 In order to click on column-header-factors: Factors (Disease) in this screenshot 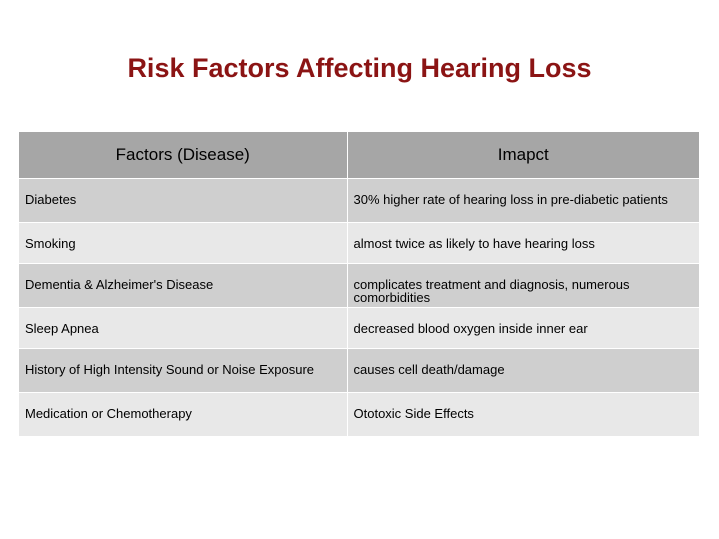, I will do `click(183, 155)`.